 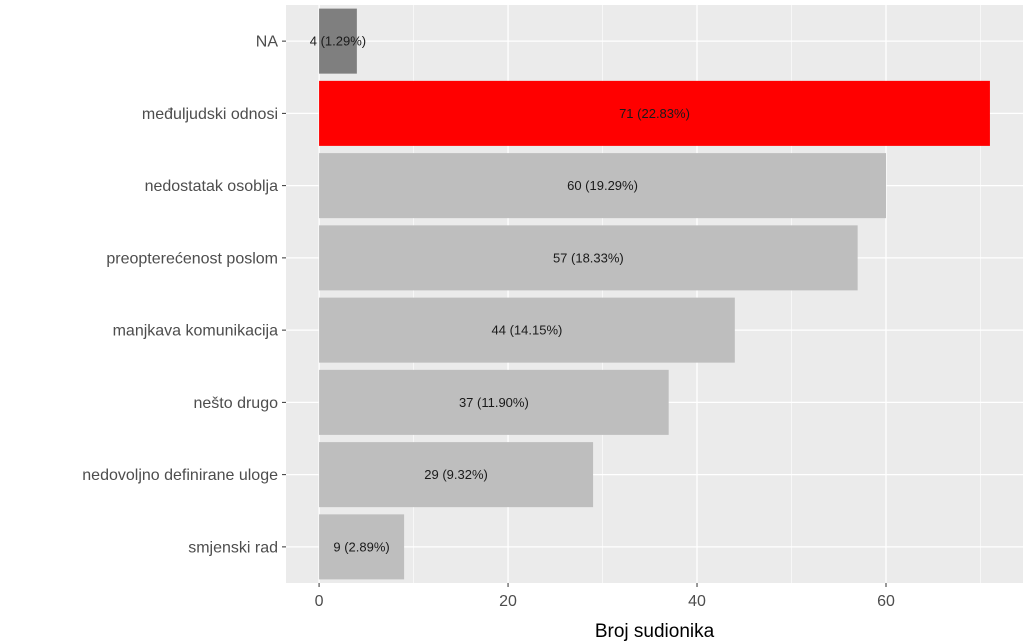 I want to click on category-label: NA, so click(x=267, y=42).